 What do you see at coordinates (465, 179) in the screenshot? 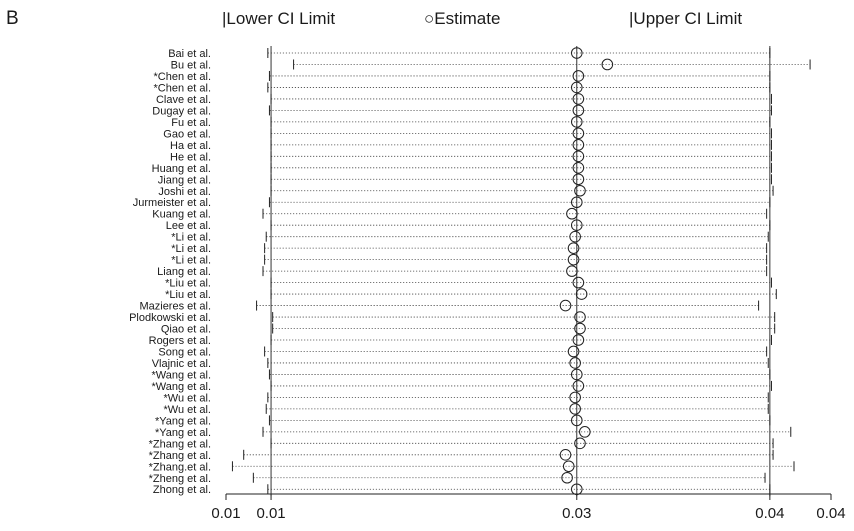
I see `study-row: Jiang et al.` at bounding box center [465, 179].